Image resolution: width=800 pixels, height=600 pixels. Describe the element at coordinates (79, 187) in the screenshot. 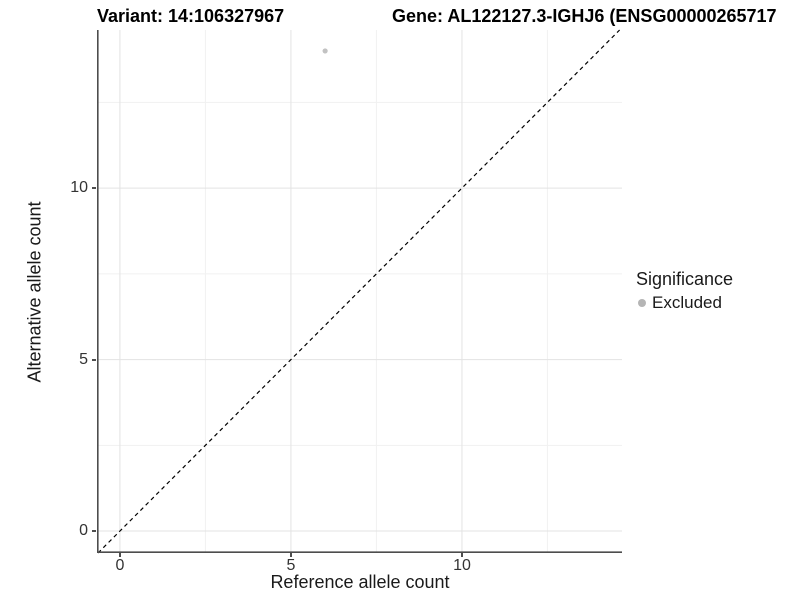

I see `y-tick-label-10: 10` at that location.